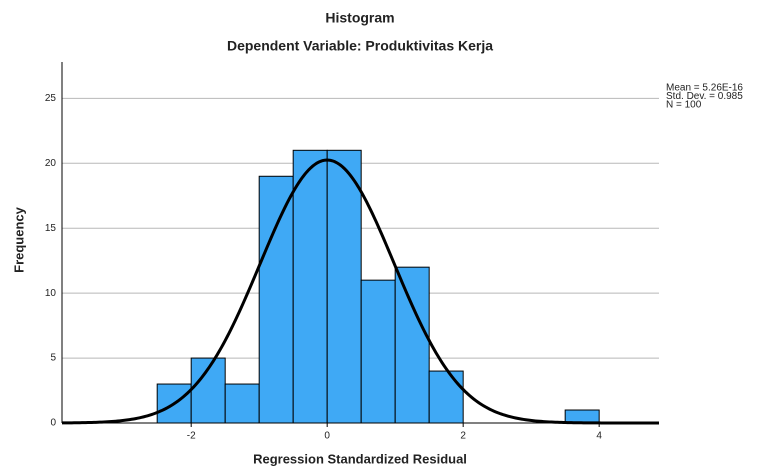 The width and height of the screenshot is (763, 469). I want to click on chart-title: Histogram, so click(359, 18).